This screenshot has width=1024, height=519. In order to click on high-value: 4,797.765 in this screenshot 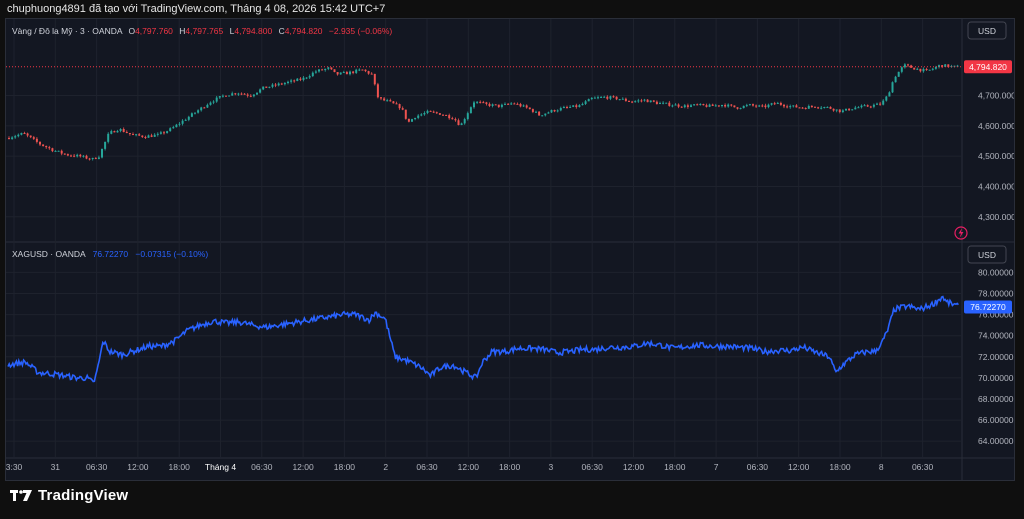, I will do `click(204, 31)`.